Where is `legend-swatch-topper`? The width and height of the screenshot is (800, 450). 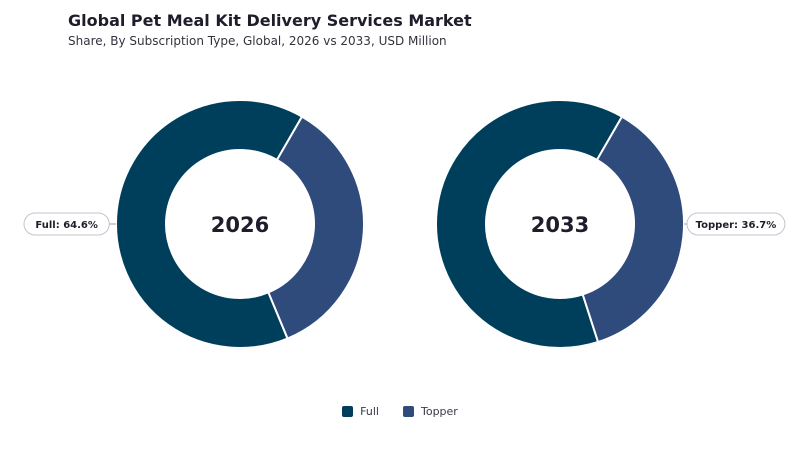
legend-swatch-topper is located at coordinates (408, 411).